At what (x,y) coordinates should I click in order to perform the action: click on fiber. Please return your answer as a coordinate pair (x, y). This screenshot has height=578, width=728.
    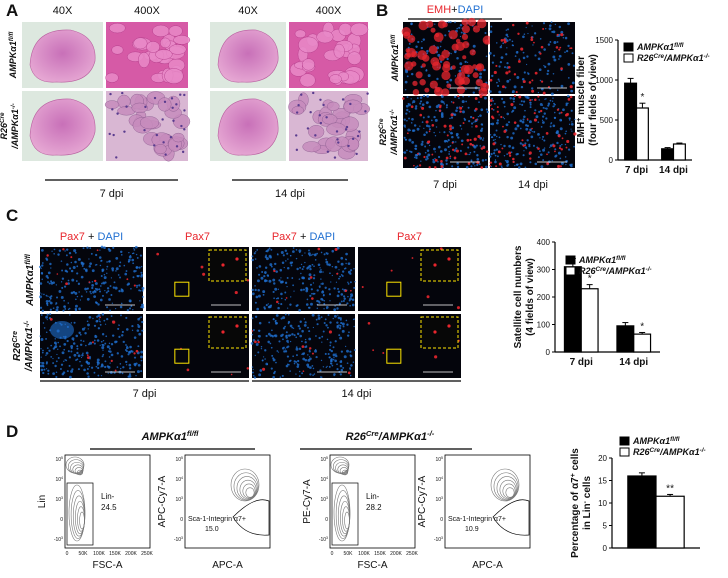
    Looking at the image, I should click on (336, 129).